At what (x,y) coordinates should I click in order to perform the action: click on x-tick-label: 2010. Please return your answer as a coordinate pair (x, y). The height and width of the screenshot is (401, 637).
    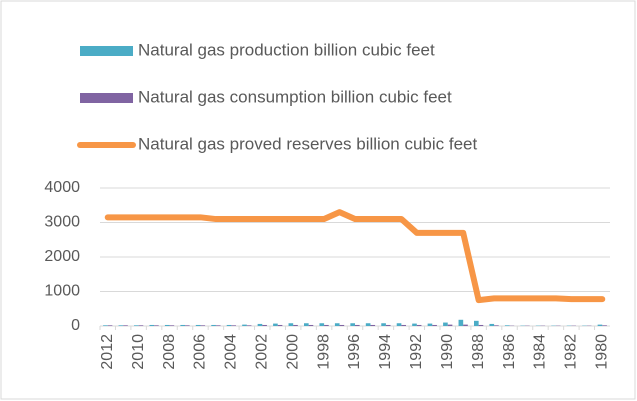
    Looking at the image, I should click on (138, 352).